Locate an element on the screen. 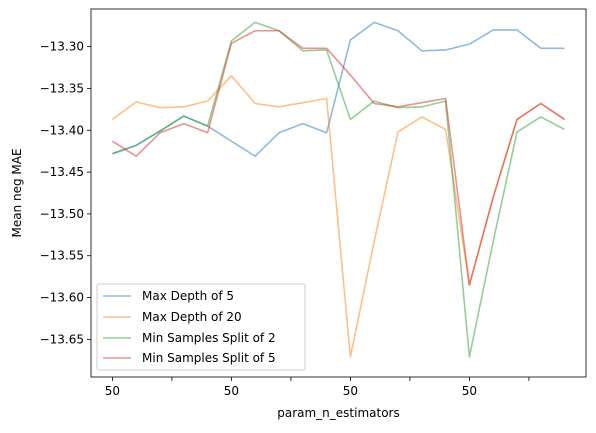  legend-entry: Max Depth of 5 is located at coordinates (168, 296).